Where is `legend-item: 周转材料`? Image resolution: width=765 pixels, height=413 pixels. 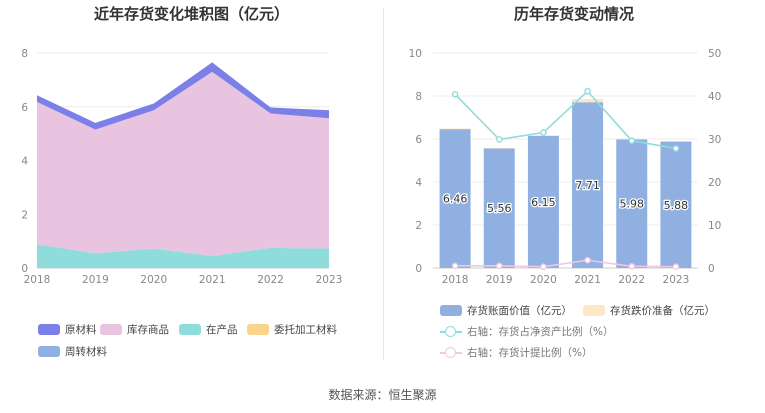 legend-item: 周转材料 is located at coordinates (72, 351).